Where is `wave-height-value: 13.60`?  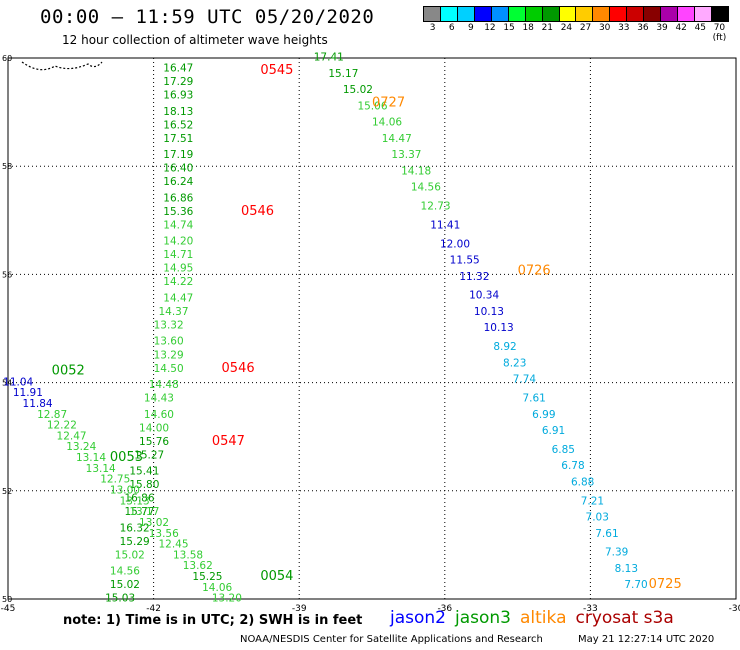 wave-height-value: 13.60 is located at coordinates (169, 342).